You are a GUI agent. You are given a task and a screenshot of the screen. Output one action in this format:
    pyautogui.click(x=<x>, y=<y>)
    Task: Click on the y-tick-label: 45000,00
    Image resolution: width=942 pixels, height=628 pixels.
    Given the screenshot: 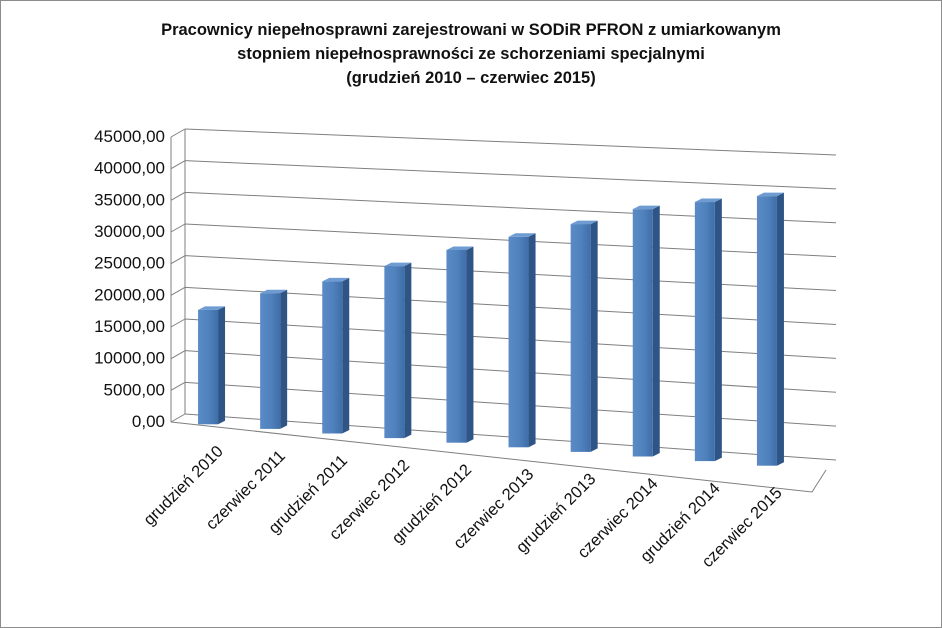 What is the action you would take?
    pyautogui.click(x=129, y=136)
    